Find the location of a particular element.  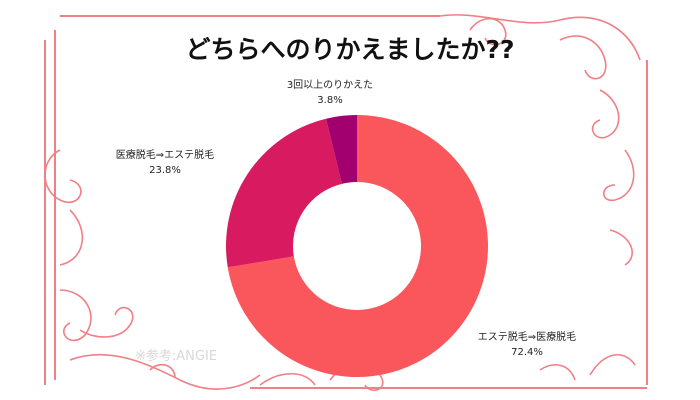

category-label: 医療脱毛⇒エステ脱毛 is located at coordinates (165, 154).